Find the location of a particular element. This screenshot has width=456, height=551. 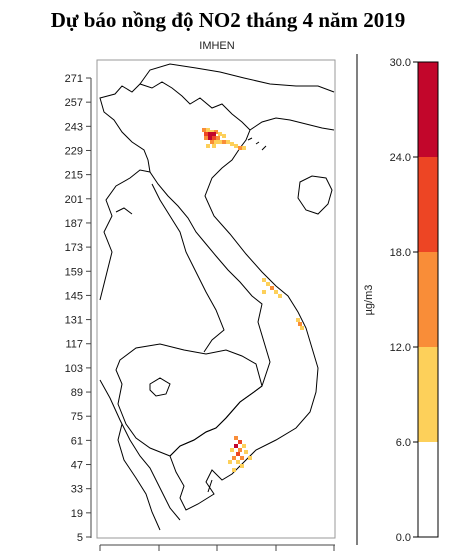

y-tick-label: 201 is located at coordinates (74, 200).